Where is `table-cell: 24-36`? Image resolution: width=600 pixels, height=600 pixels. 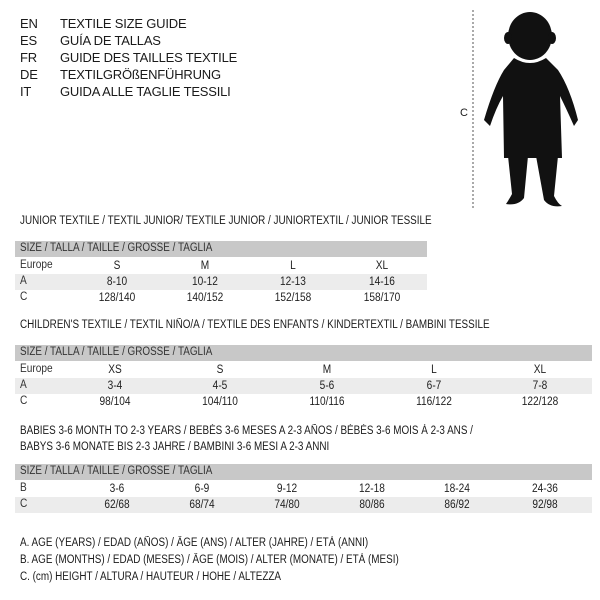
table-cell: 24-36 is located at coordinates (545, 489).